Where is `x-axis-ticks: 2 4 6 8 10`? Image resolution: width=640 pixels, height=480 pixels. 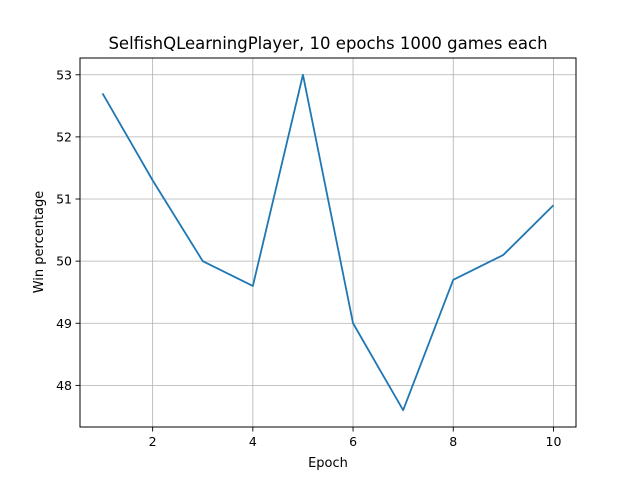 x-axis-ticks: 2 4 6 8 10 is located at coordinates (355, 438).